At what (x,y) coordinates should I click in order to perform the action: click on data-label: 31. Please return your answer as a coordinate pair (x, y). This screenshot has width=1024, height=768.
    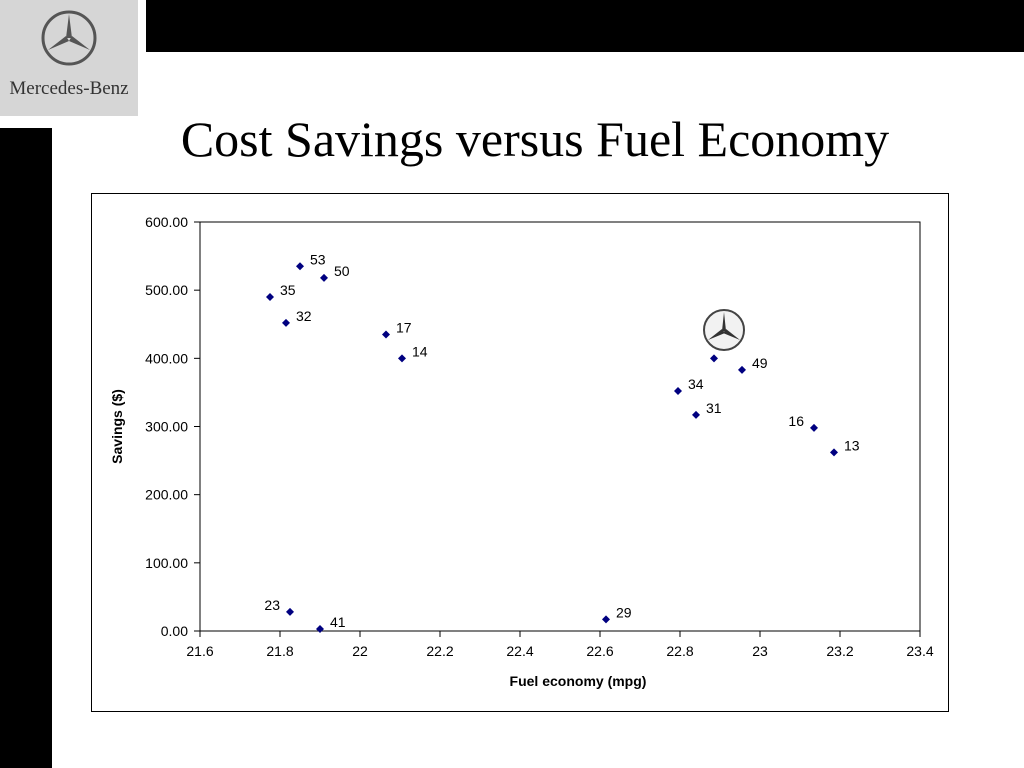
    Looking at the image, I should click on (714, 408).